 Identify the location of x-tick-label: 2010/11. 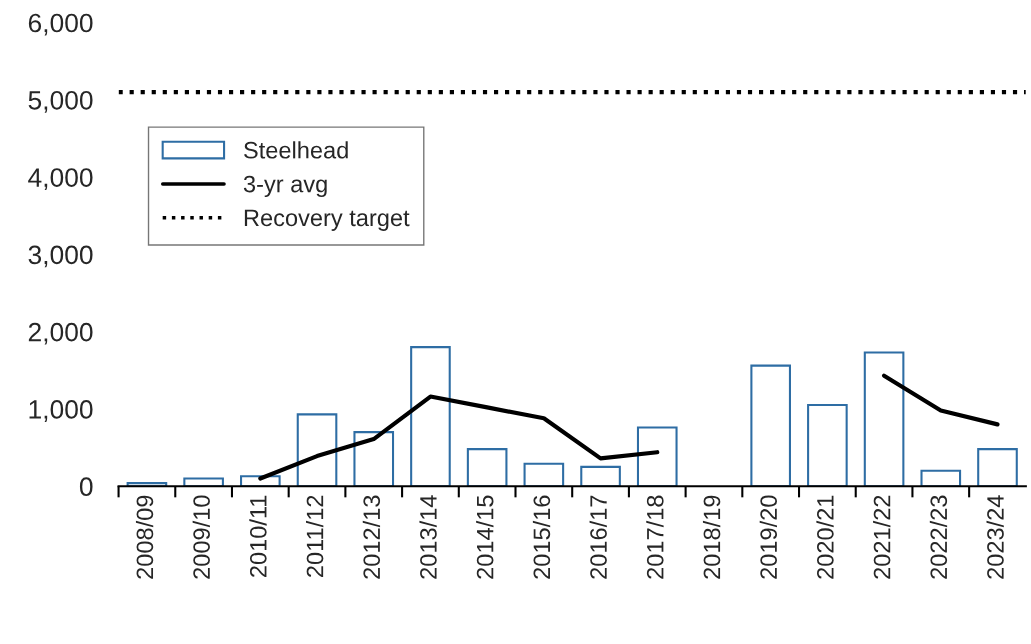
(258, 536).